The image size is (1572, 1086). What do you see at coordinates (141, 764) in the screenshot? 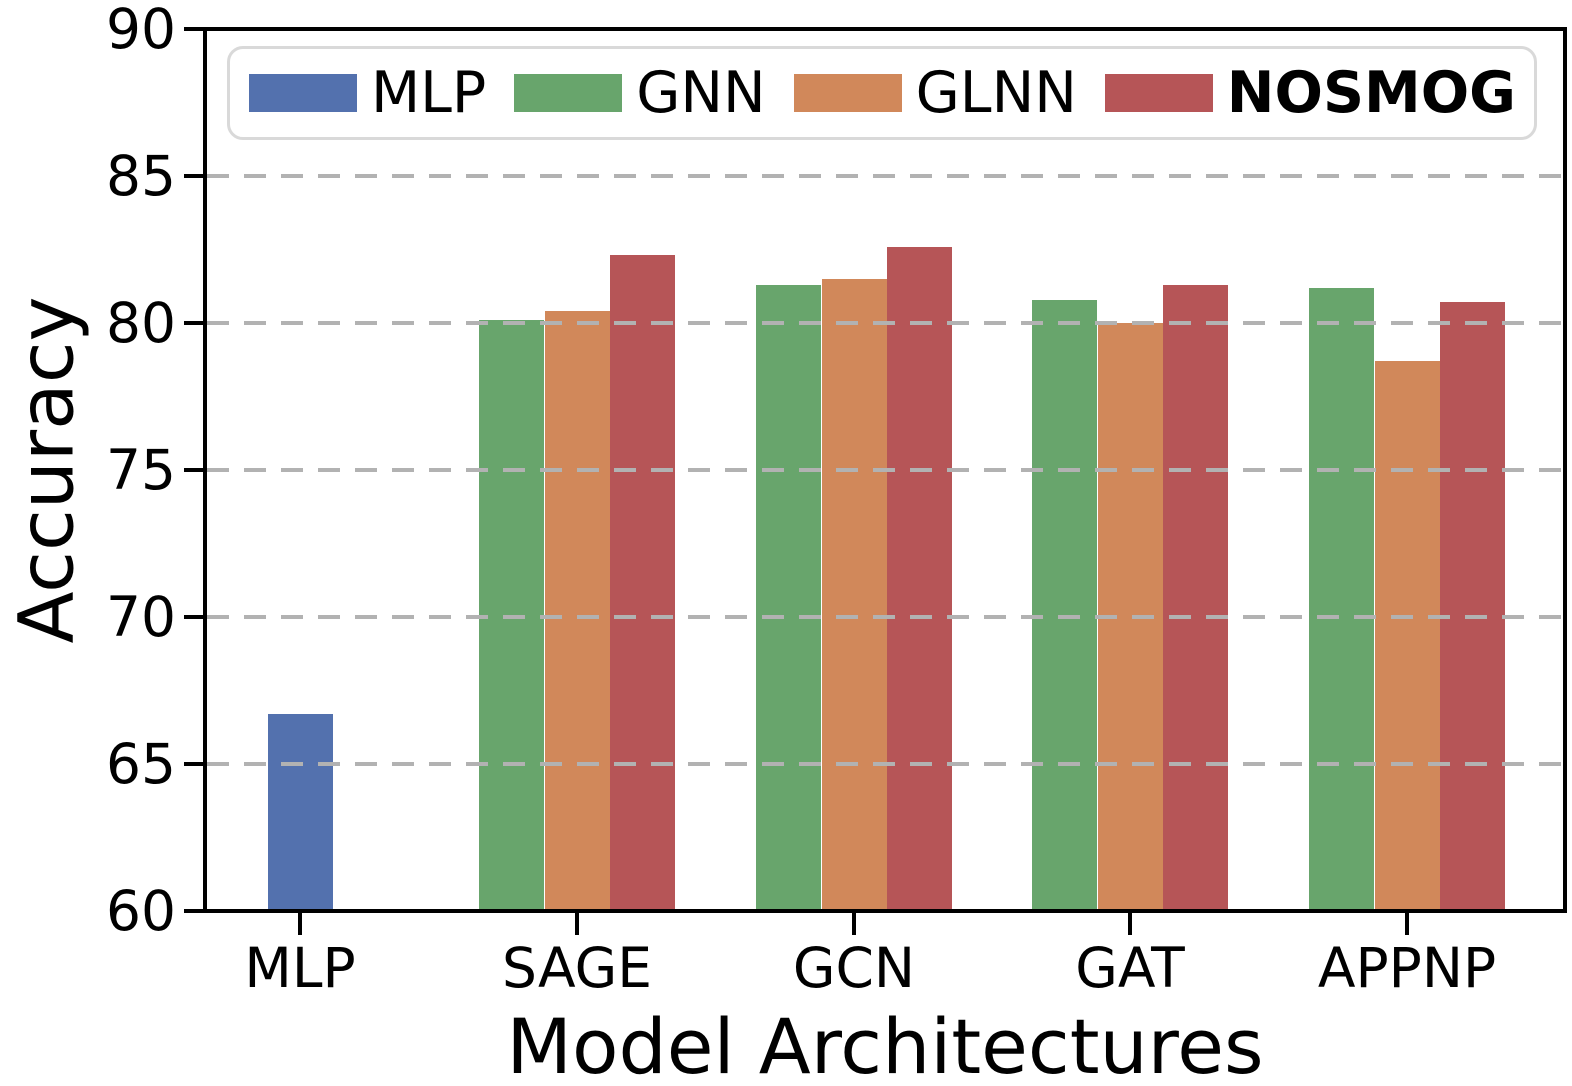
I see `y-tick-label-65: 65` at bounding box center [141, 764].